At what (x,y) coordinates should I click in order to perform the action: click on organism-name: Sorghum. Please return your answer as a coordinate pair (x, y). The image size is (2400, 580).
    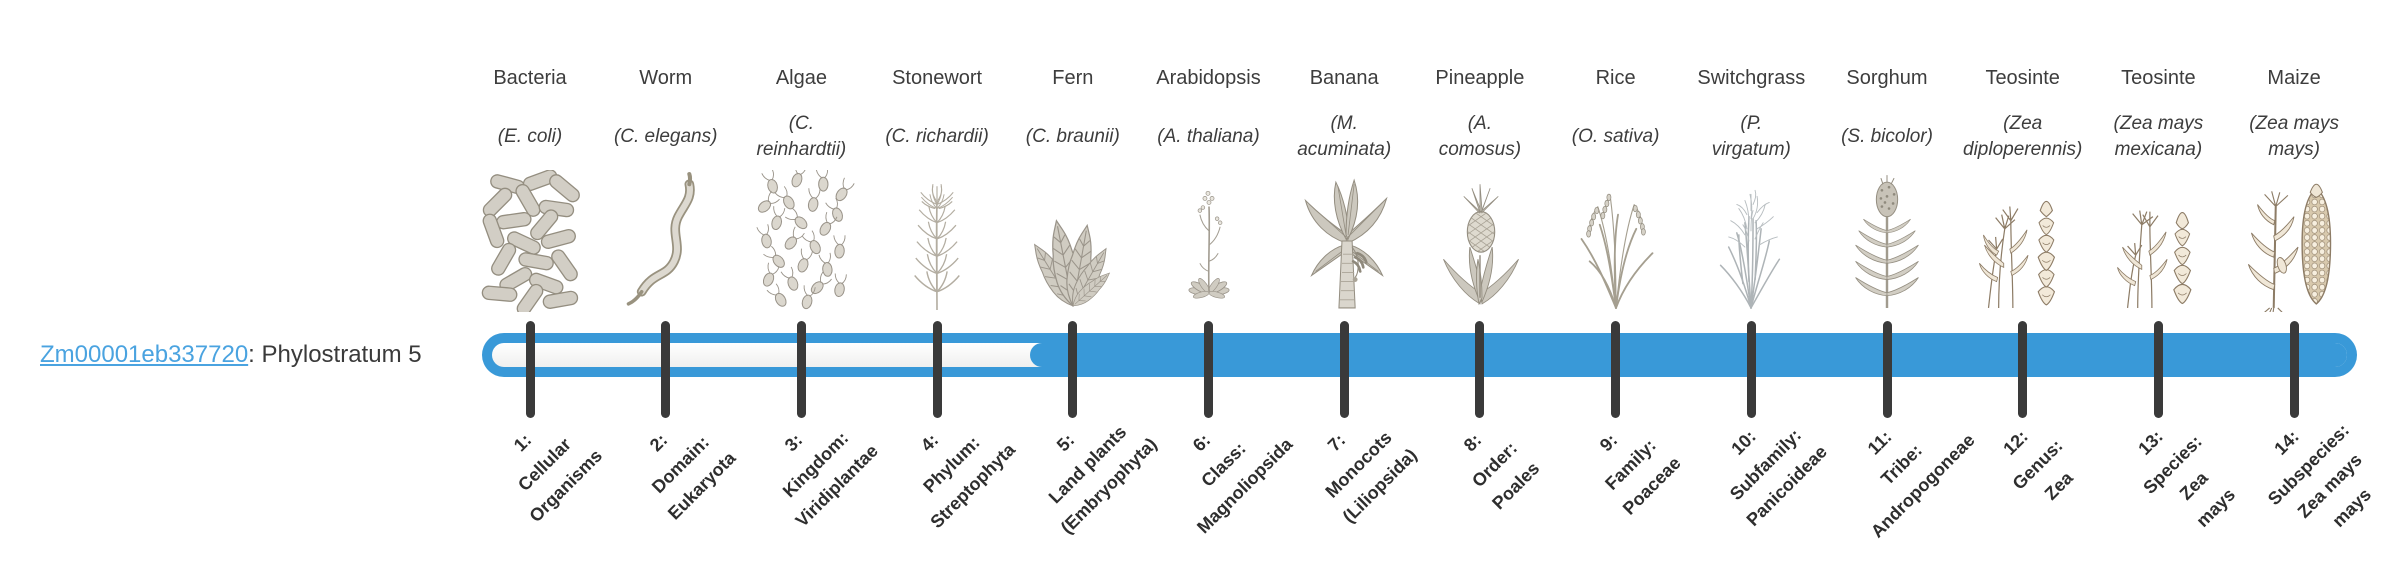
    Looking at the image, I should click on (1887, 78).